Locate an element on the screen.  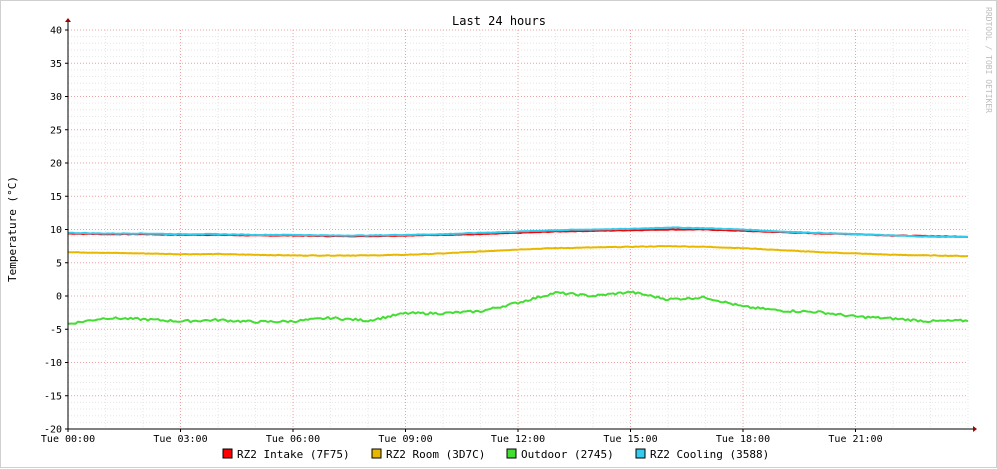
y-tick-label: 35 is located at coordinates (56, 64).